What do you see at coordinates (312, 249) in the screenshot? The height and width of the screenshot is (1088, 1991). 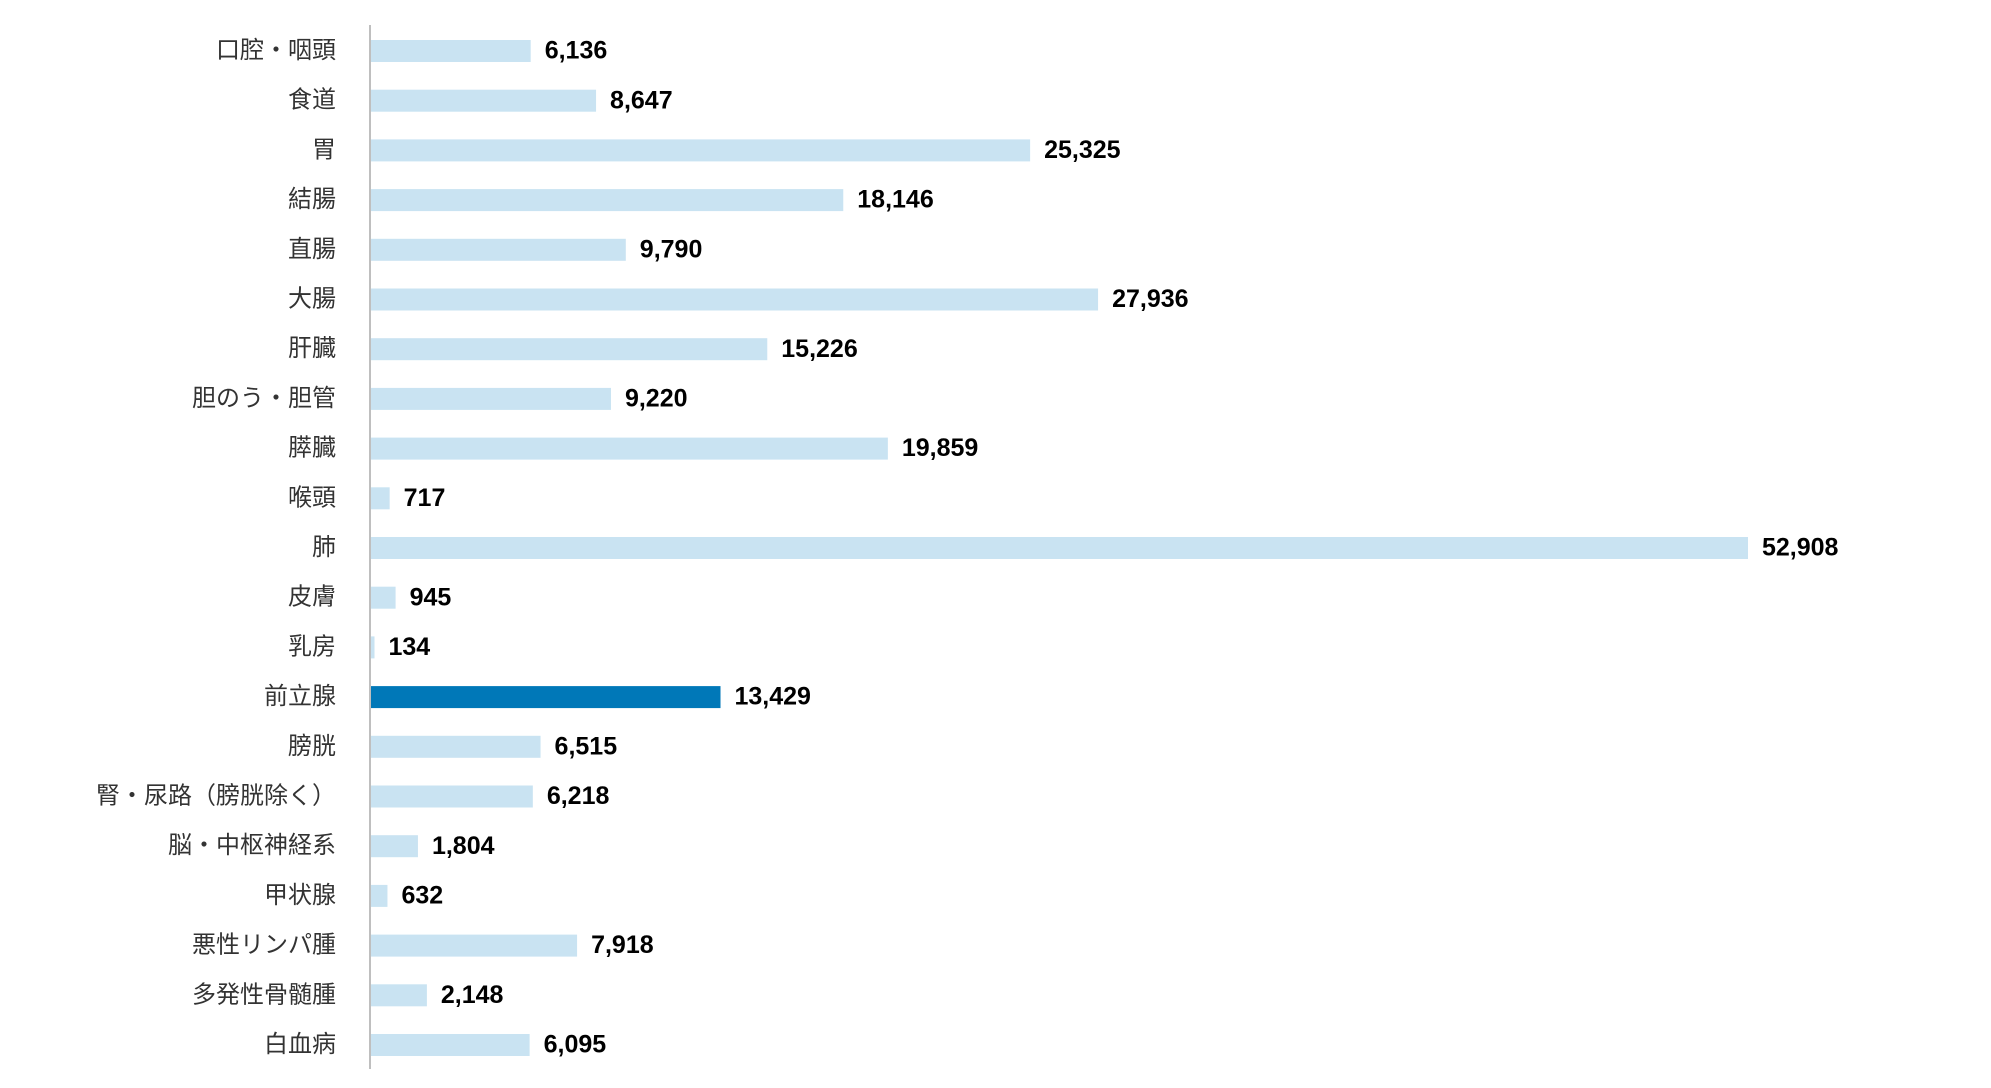 I see `category-label: 直腸` at bounding box center [312, 249].